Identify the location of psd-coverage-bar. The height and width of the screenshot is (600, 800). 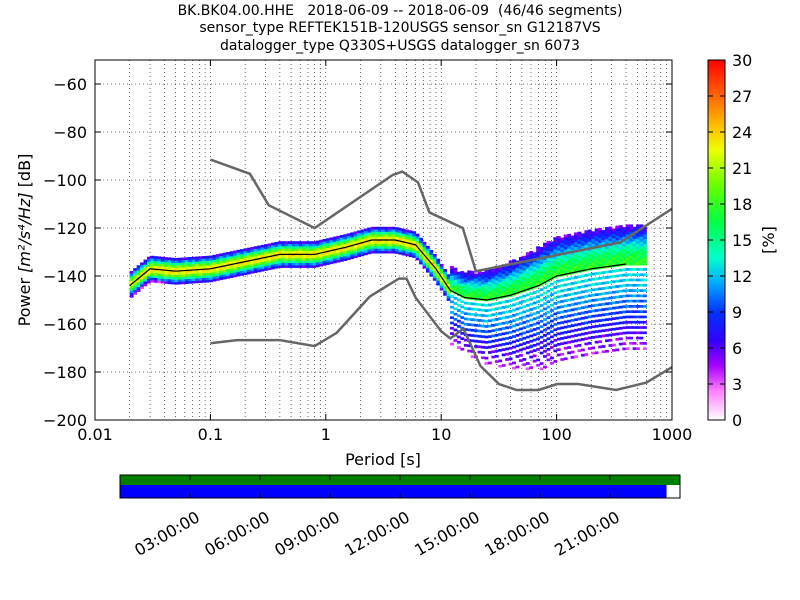
(393, 491).